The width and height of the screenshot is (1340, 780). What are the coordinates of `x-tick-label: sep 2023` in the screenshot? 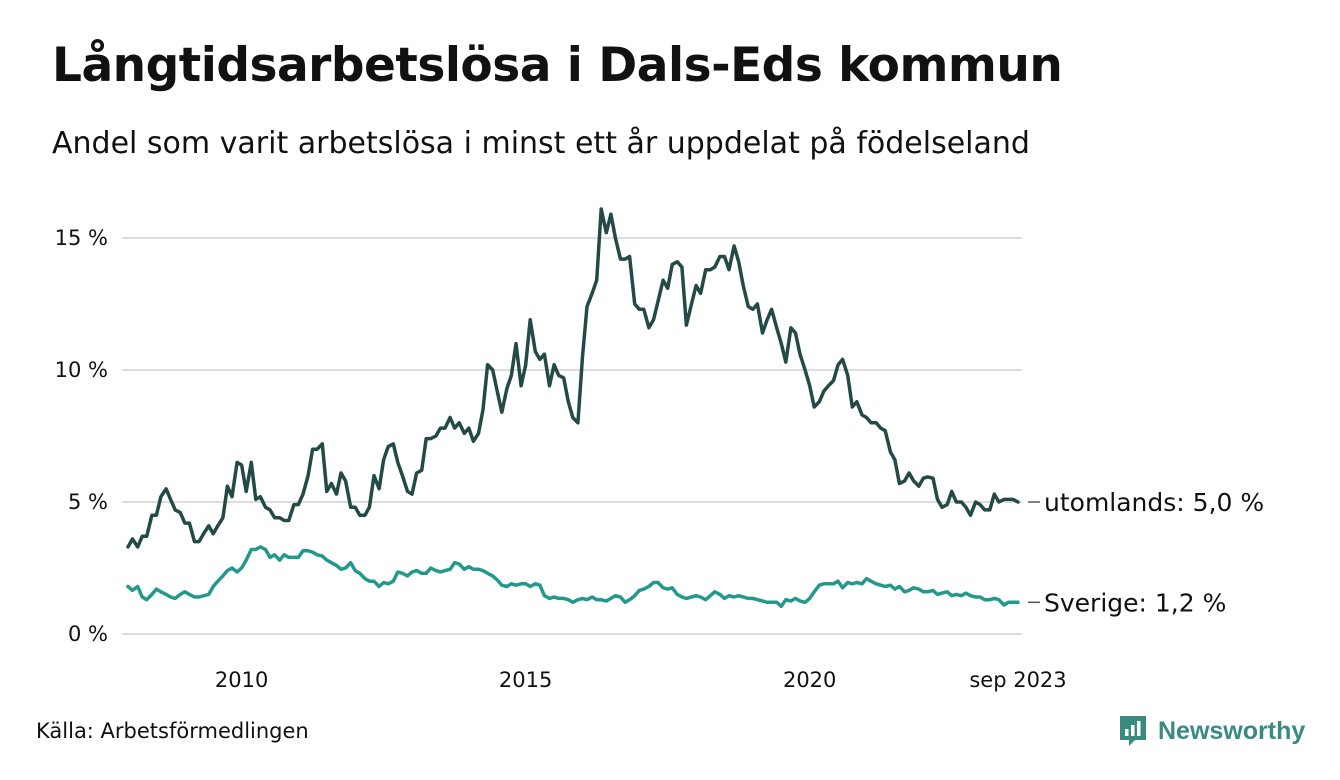 It's located at (1017, 680).